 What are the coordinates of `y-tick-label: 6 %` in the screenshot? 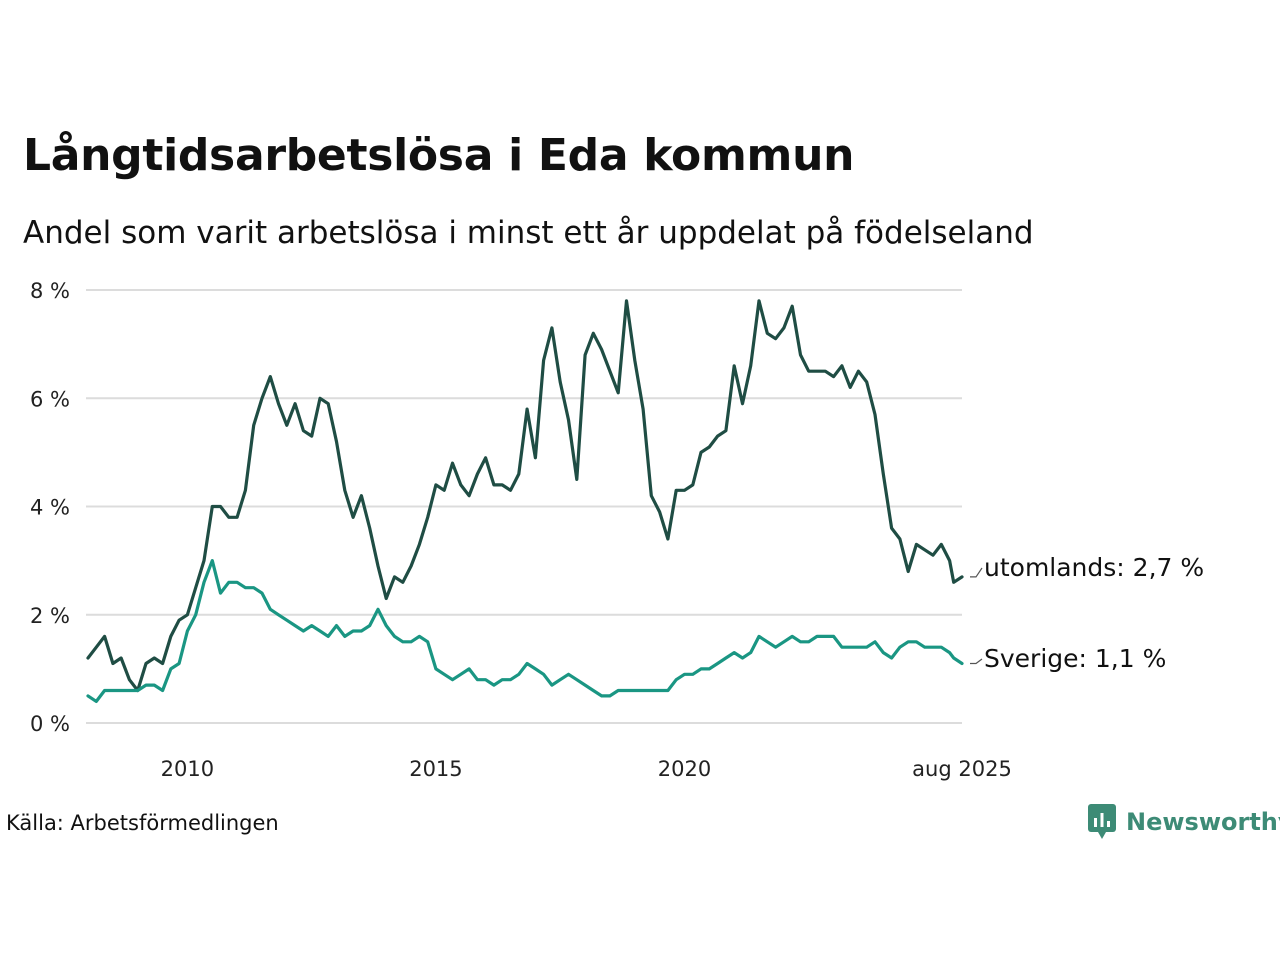 It's located at (50, 399).